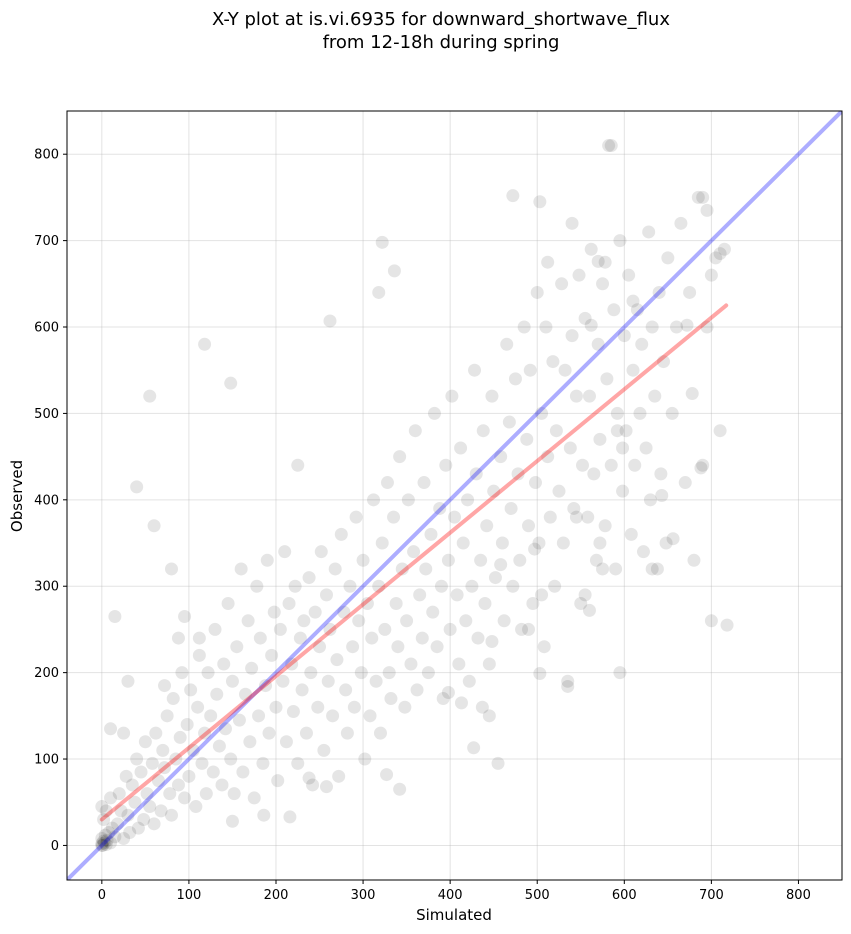 Image resolution: width=851 pixels, height=934 pixels. I want to click on x-axis-ticks: 0 100 200 300 400 500 600 700 800, so click(454, 891).